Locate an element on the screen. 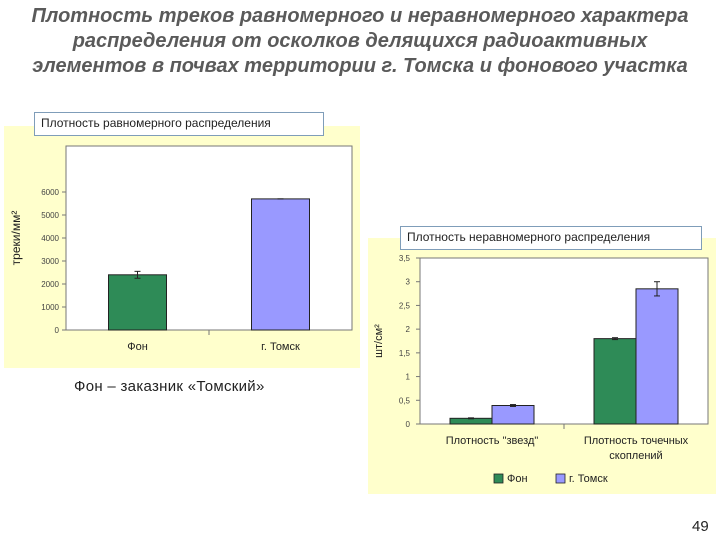 This screenshot has height=540, width=720. x-category-label: скоплений is located at coordinates (635, 456).